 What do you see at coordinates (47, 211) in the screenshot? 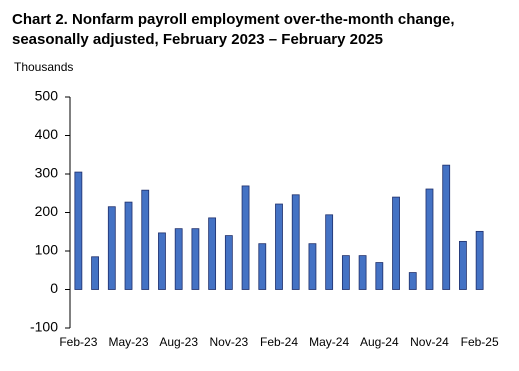
I see `y-tick-label: 200` at bounding box center [47, 211].